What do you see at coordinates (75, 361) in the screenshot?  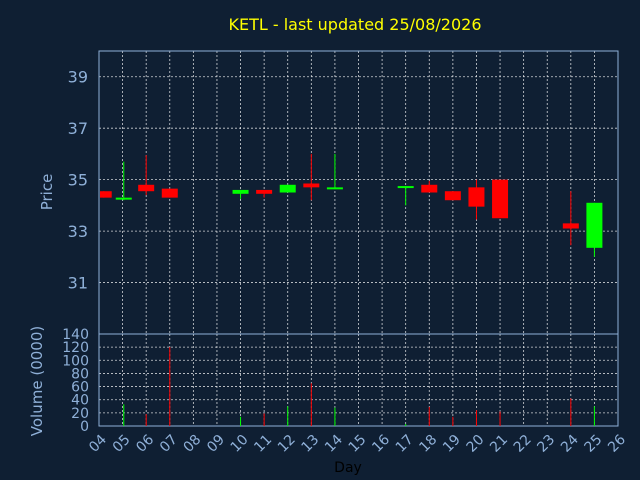 I see `volume-tick-label: 100` at bounding box center [75, 361].